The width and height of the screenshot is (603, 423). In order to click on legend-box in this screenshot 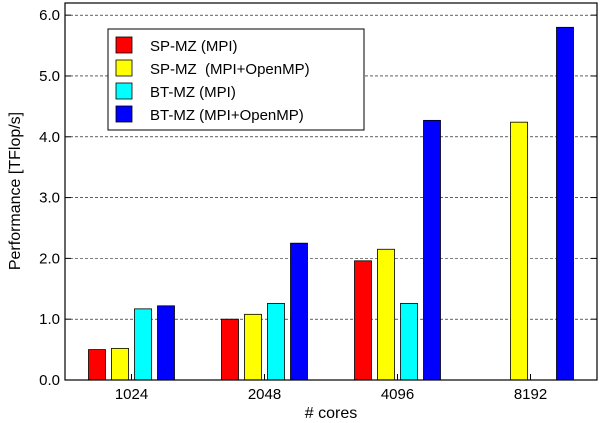, I will do `click(236, 79)`.